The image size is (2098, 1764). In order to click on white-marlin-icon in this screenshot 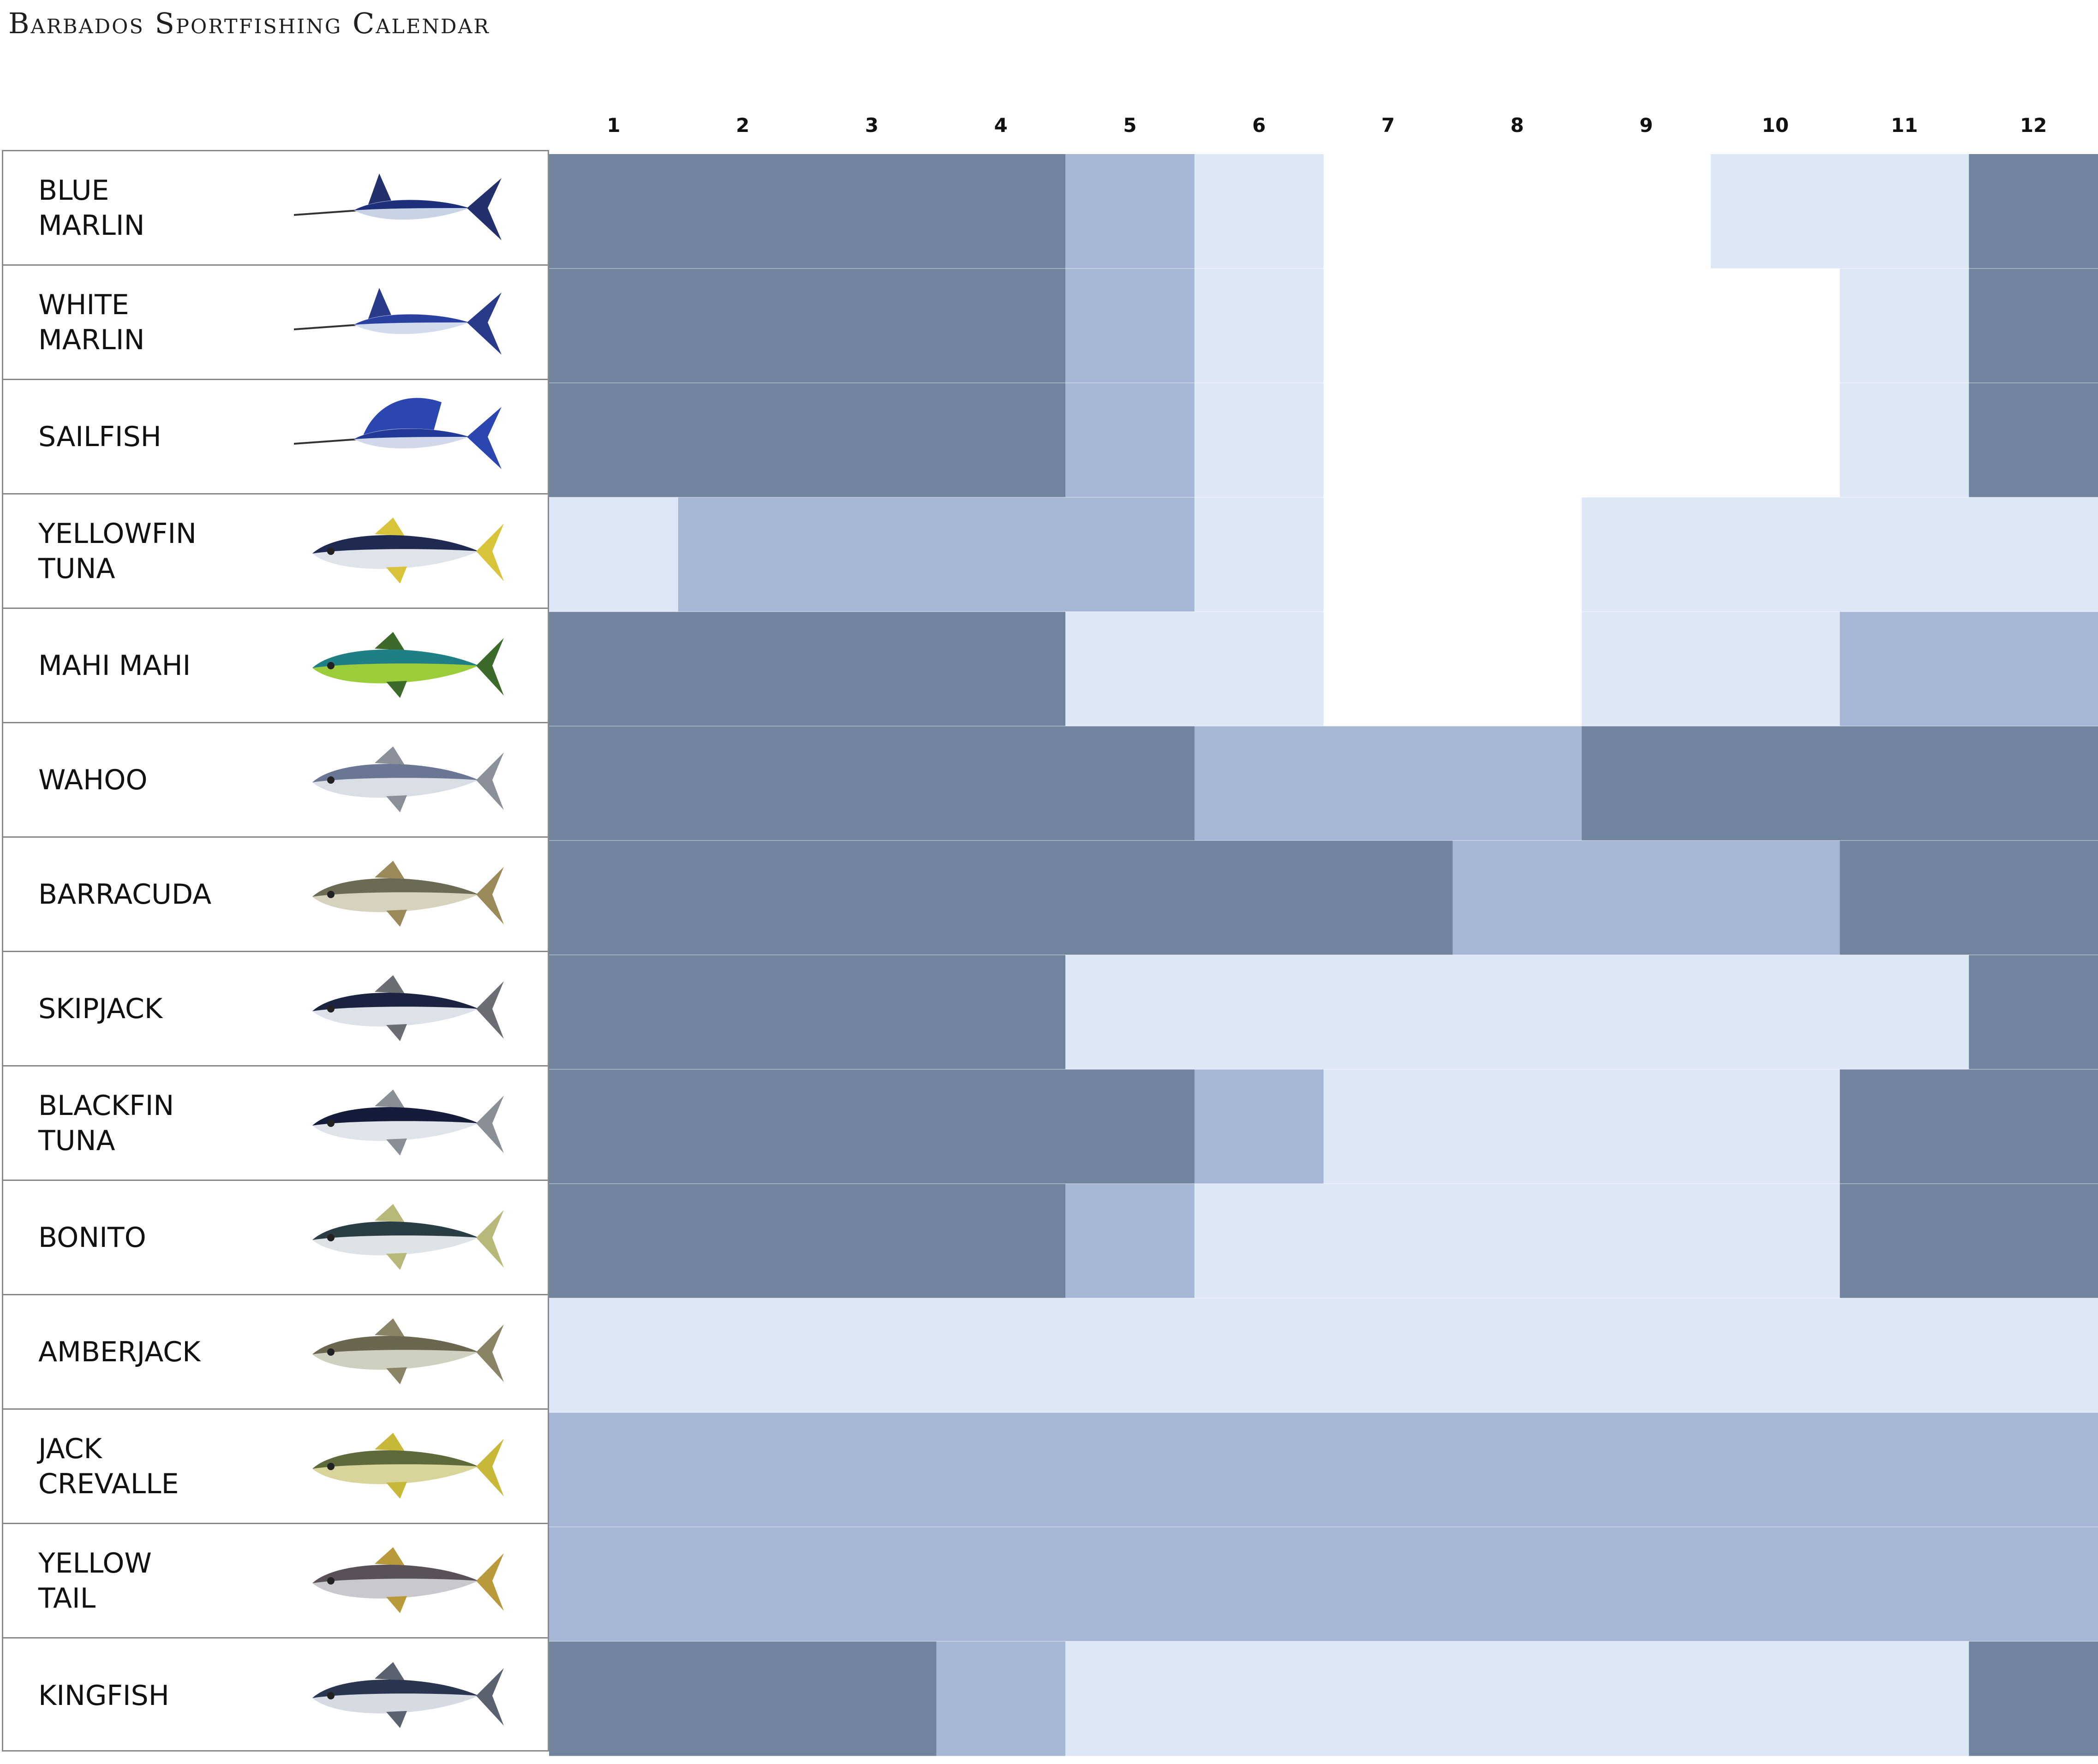, I will do `click(398, 321)`.